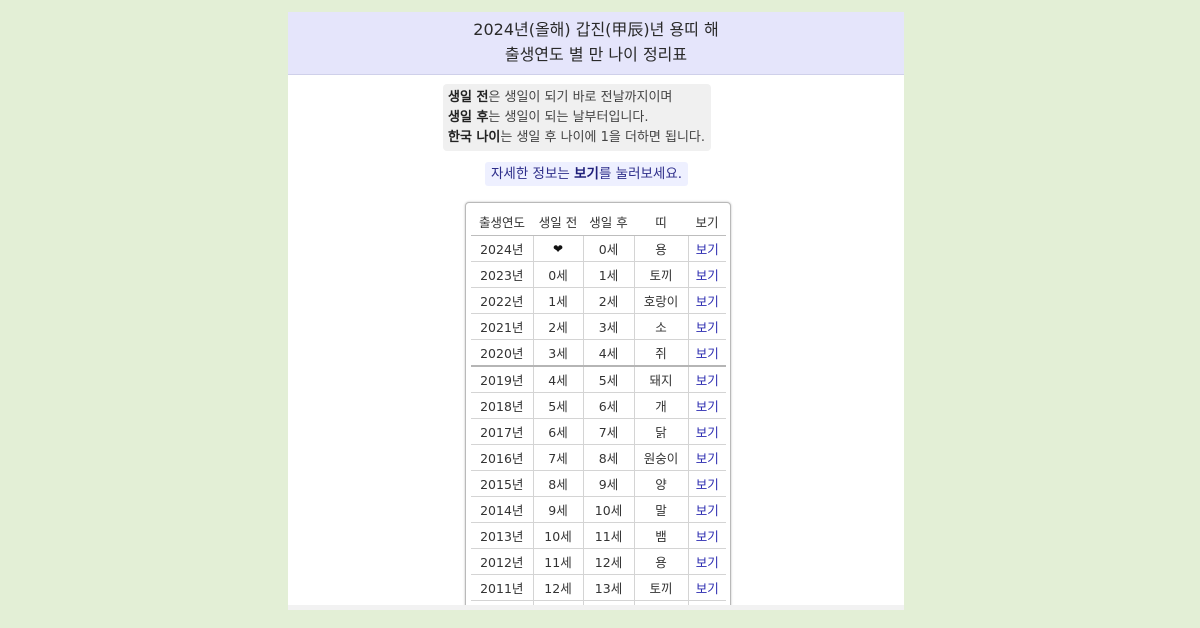  I want to click on note-text-korean-age: 는 생일 후 나이에 1을 더하면 됩니다., so click(603, 137).